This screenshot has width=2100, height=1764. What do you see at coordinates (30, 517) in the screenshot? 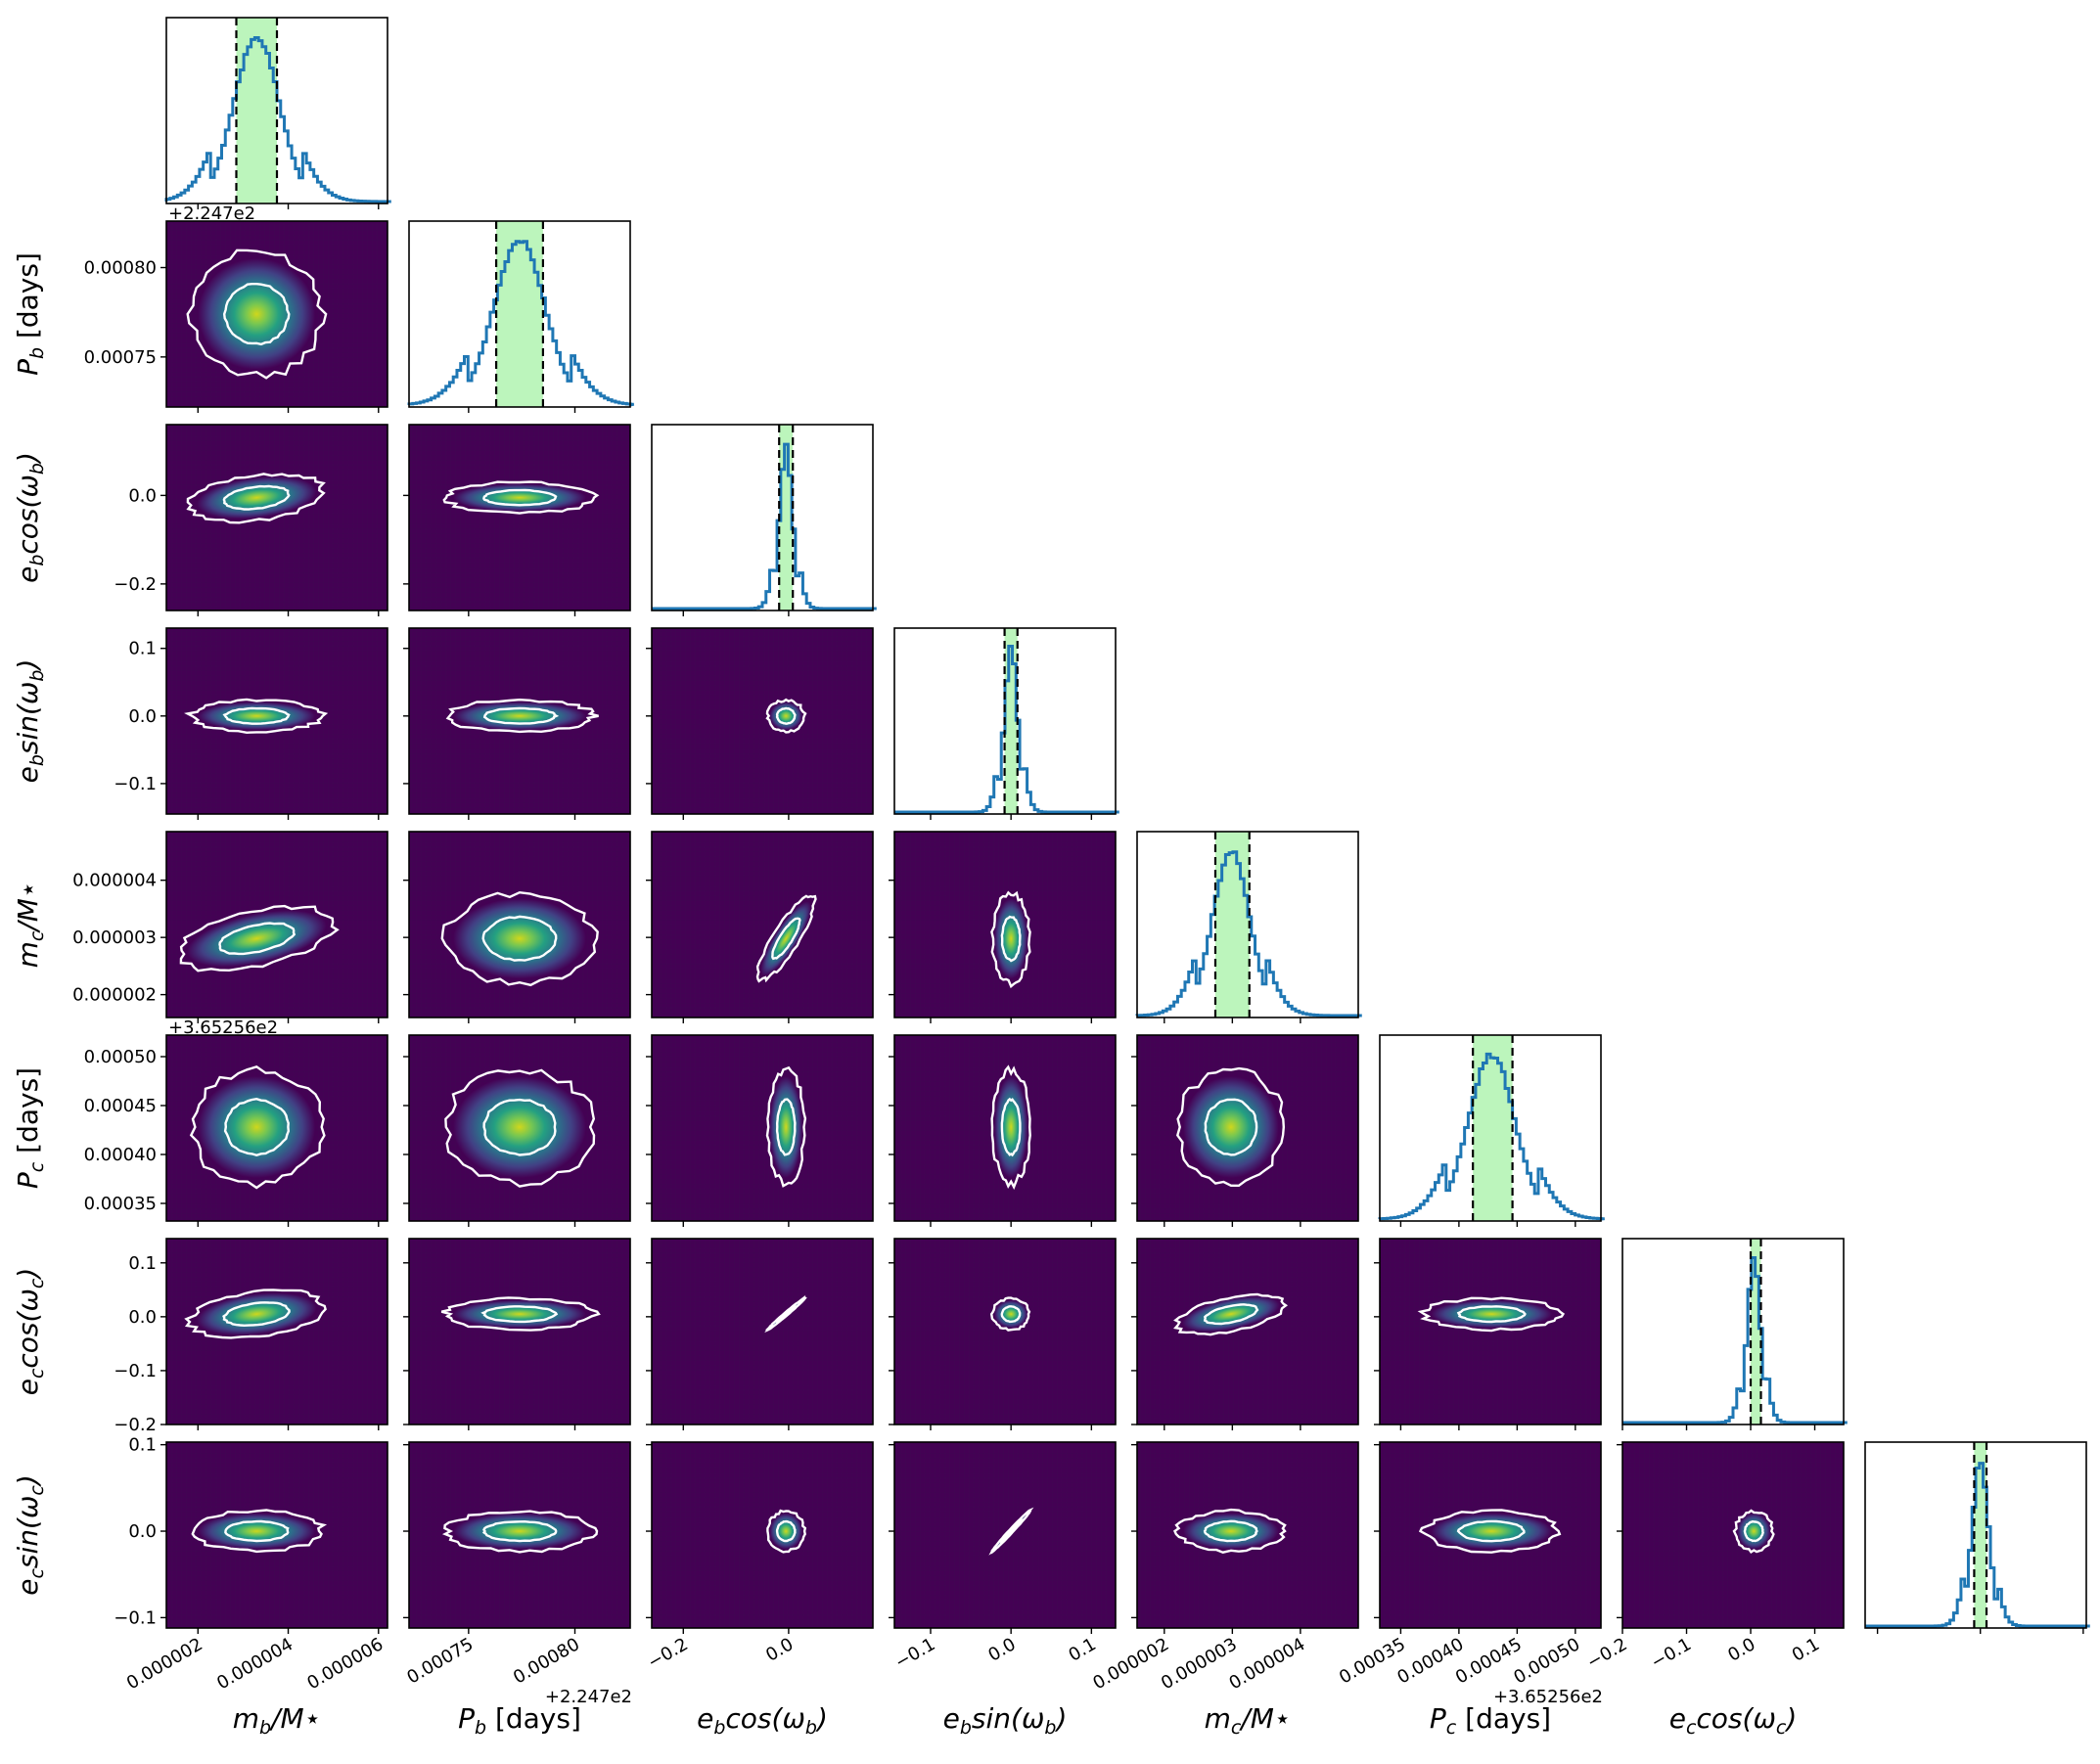
I see `y-axis-label: ebcos(ωb)` at bounding box center [30, 517].